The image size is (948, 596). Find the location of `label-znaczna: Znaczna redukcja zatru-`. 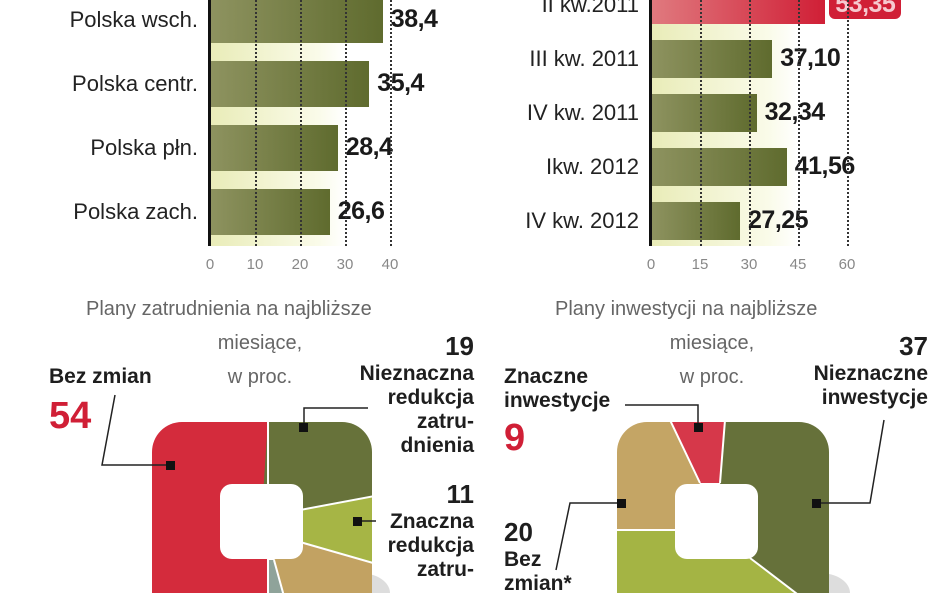

label-znaczna: Znaczna redukcja zatru- is located at coordinates (431, 546).